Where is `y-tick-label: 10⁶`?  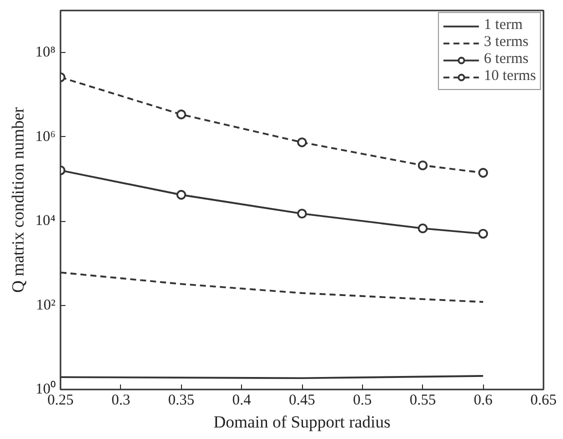 y-tick-label: 10⁶ is located at coordinates (45, 136).